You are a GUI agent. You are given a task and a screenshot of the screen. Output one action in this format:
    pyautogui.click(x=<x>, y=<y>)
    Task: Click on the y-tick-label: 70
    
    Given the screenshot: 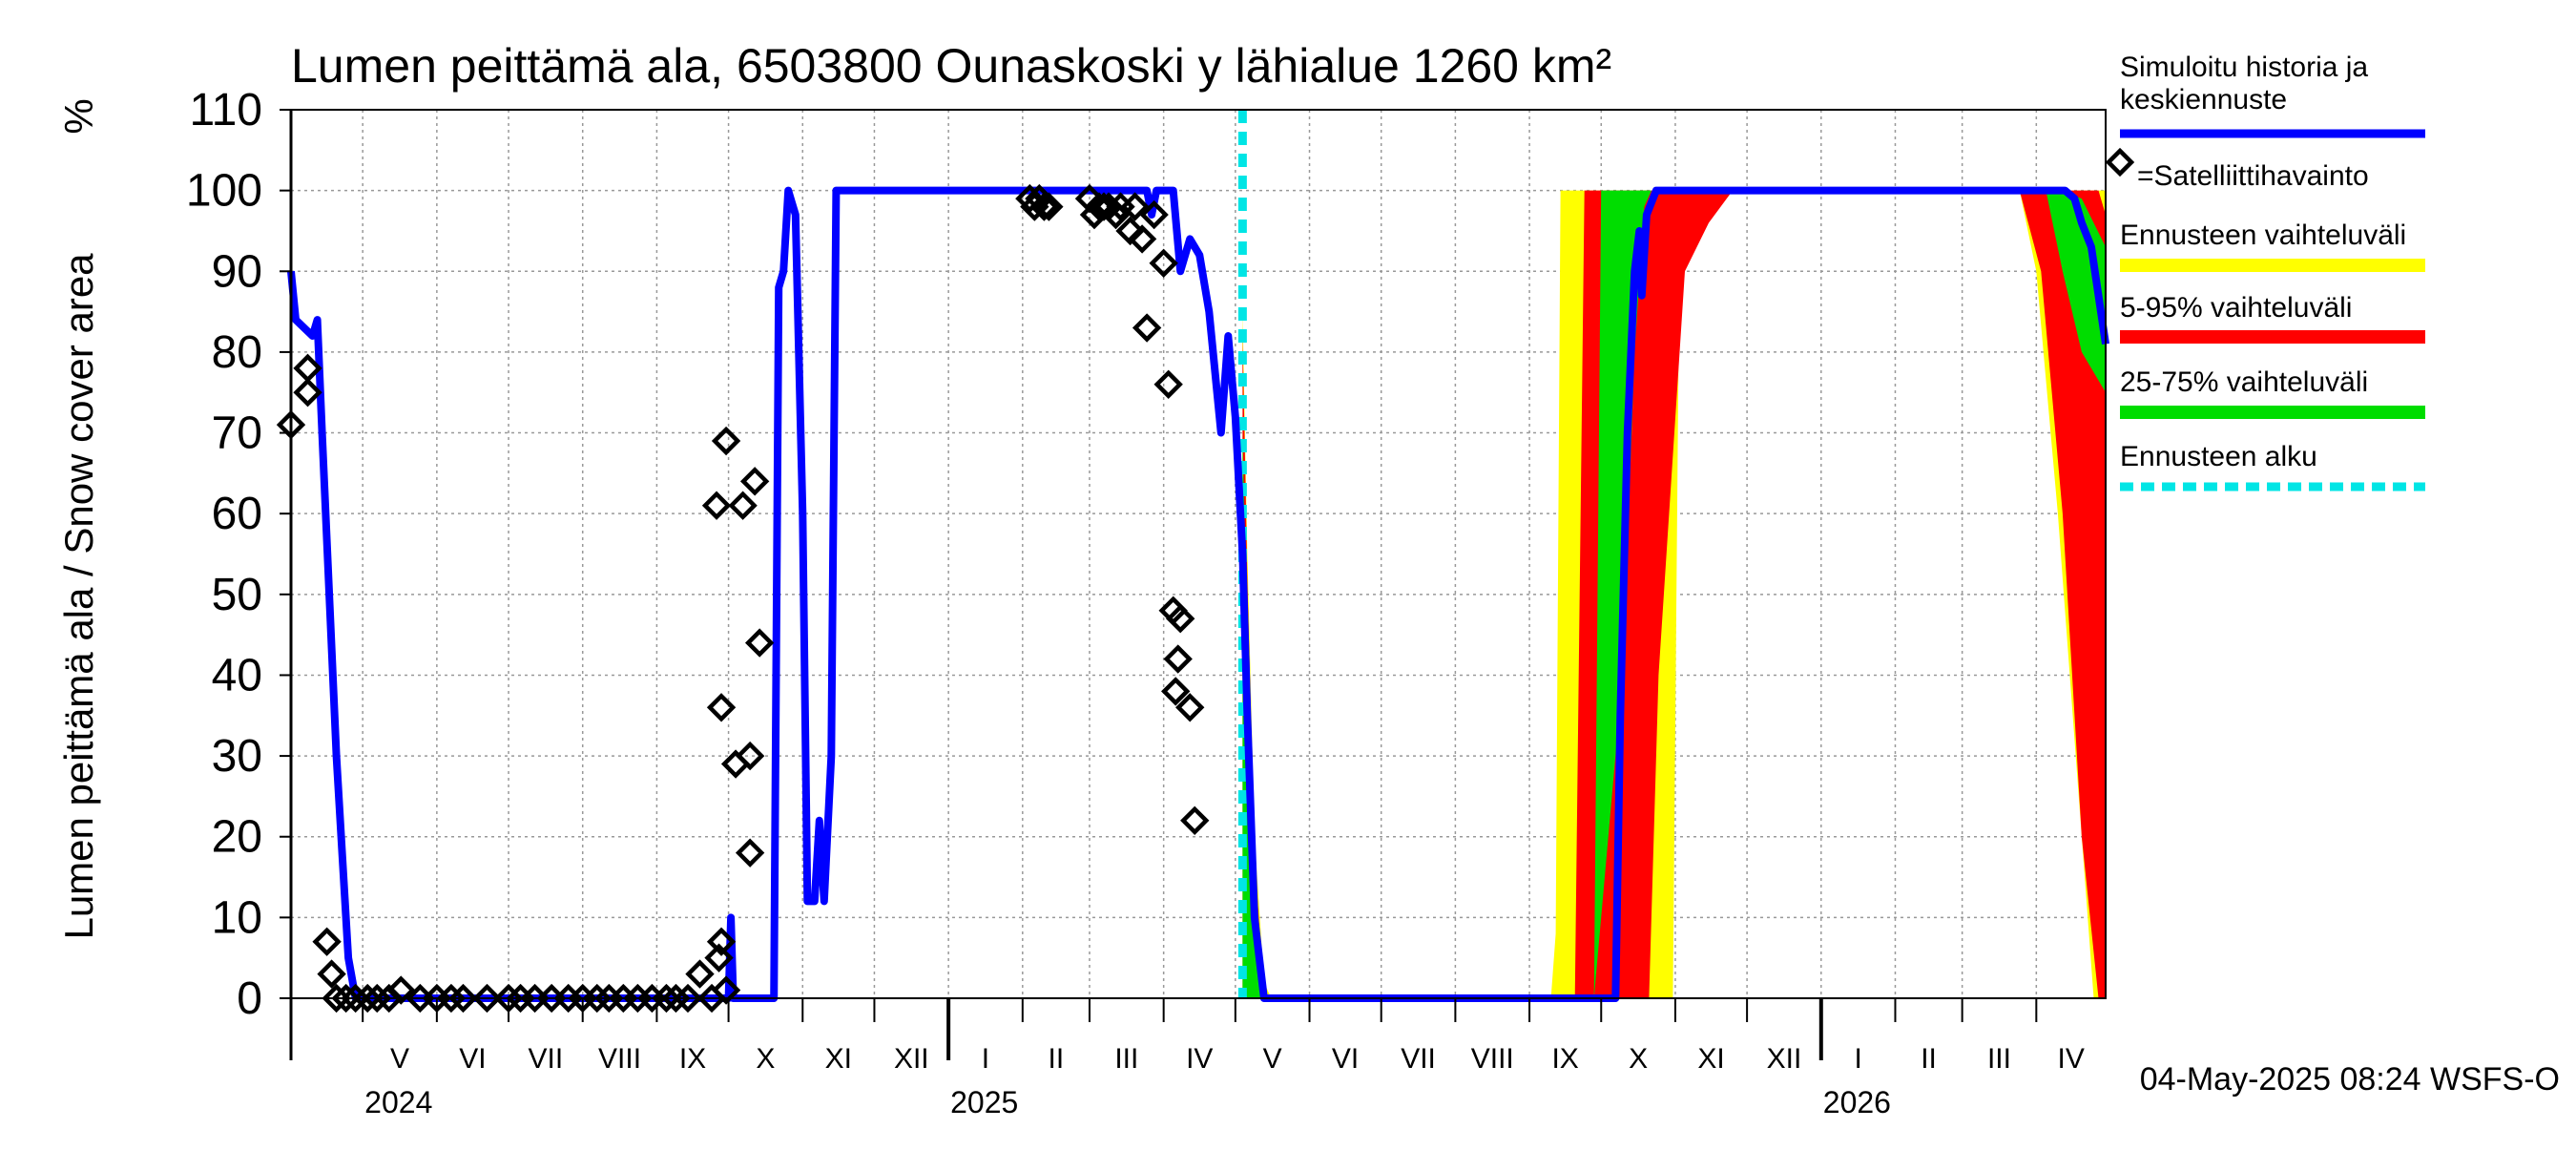 What is the action you would take?
    pyautogui.click(x=237, y=433)
    